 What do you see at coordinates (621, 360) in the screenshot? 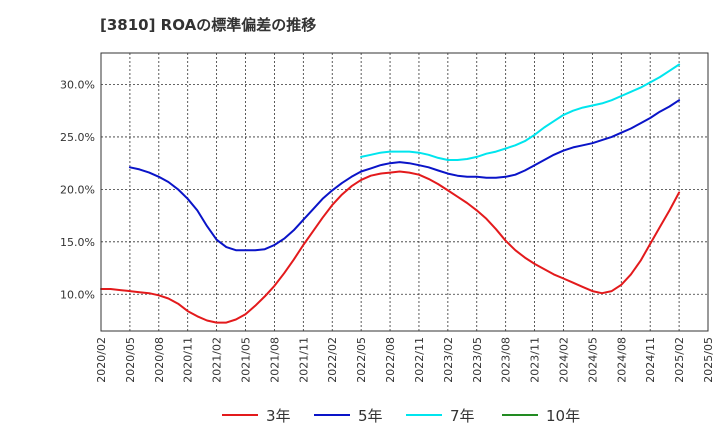
I see `x-tick-label: 2024/08` at bounding box center [621, 360].